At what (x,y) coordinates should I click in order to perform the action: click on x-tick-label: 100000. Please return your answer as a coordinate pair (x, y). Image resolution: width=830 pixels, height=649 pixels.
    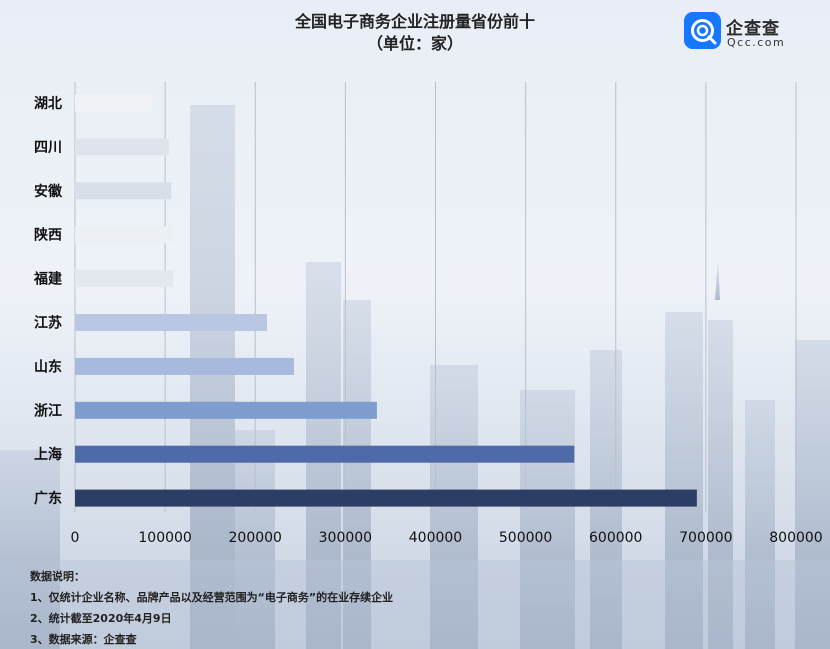
    Looking at the image, I should click on (164, 538).